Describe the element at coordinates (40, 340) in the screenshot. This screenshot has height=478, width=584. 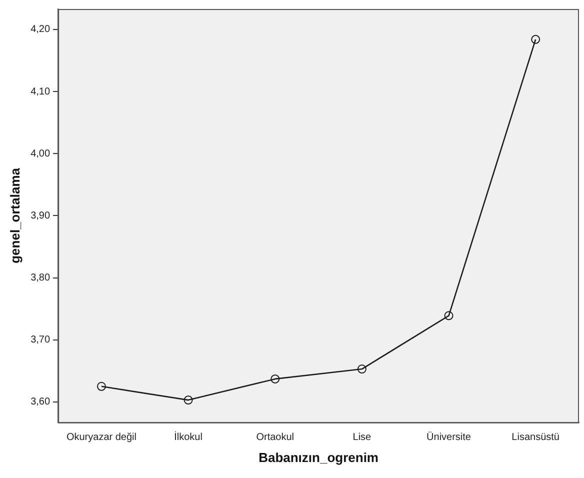
I see `y-tick-label: 3,70` at that location.